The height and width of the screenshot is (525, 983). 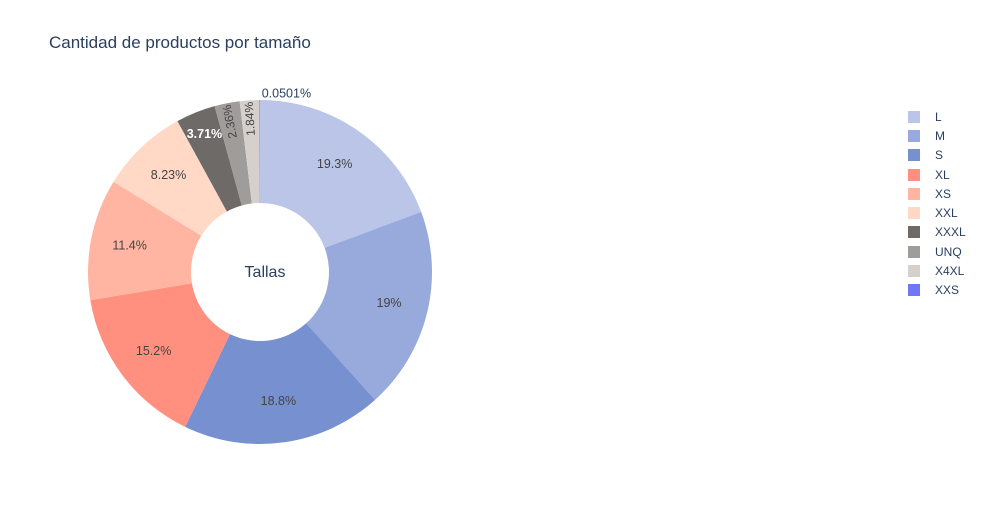 What do you see at coordinates (280, 383) in the screenshot?
I see `pie-slice-s` at bounding box center [280, 383].